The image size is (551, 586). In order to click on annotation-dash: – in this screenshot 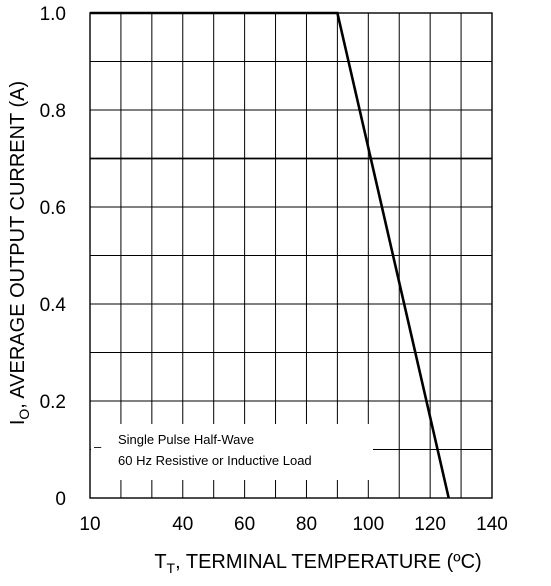, I will do `click(98, 446)`.